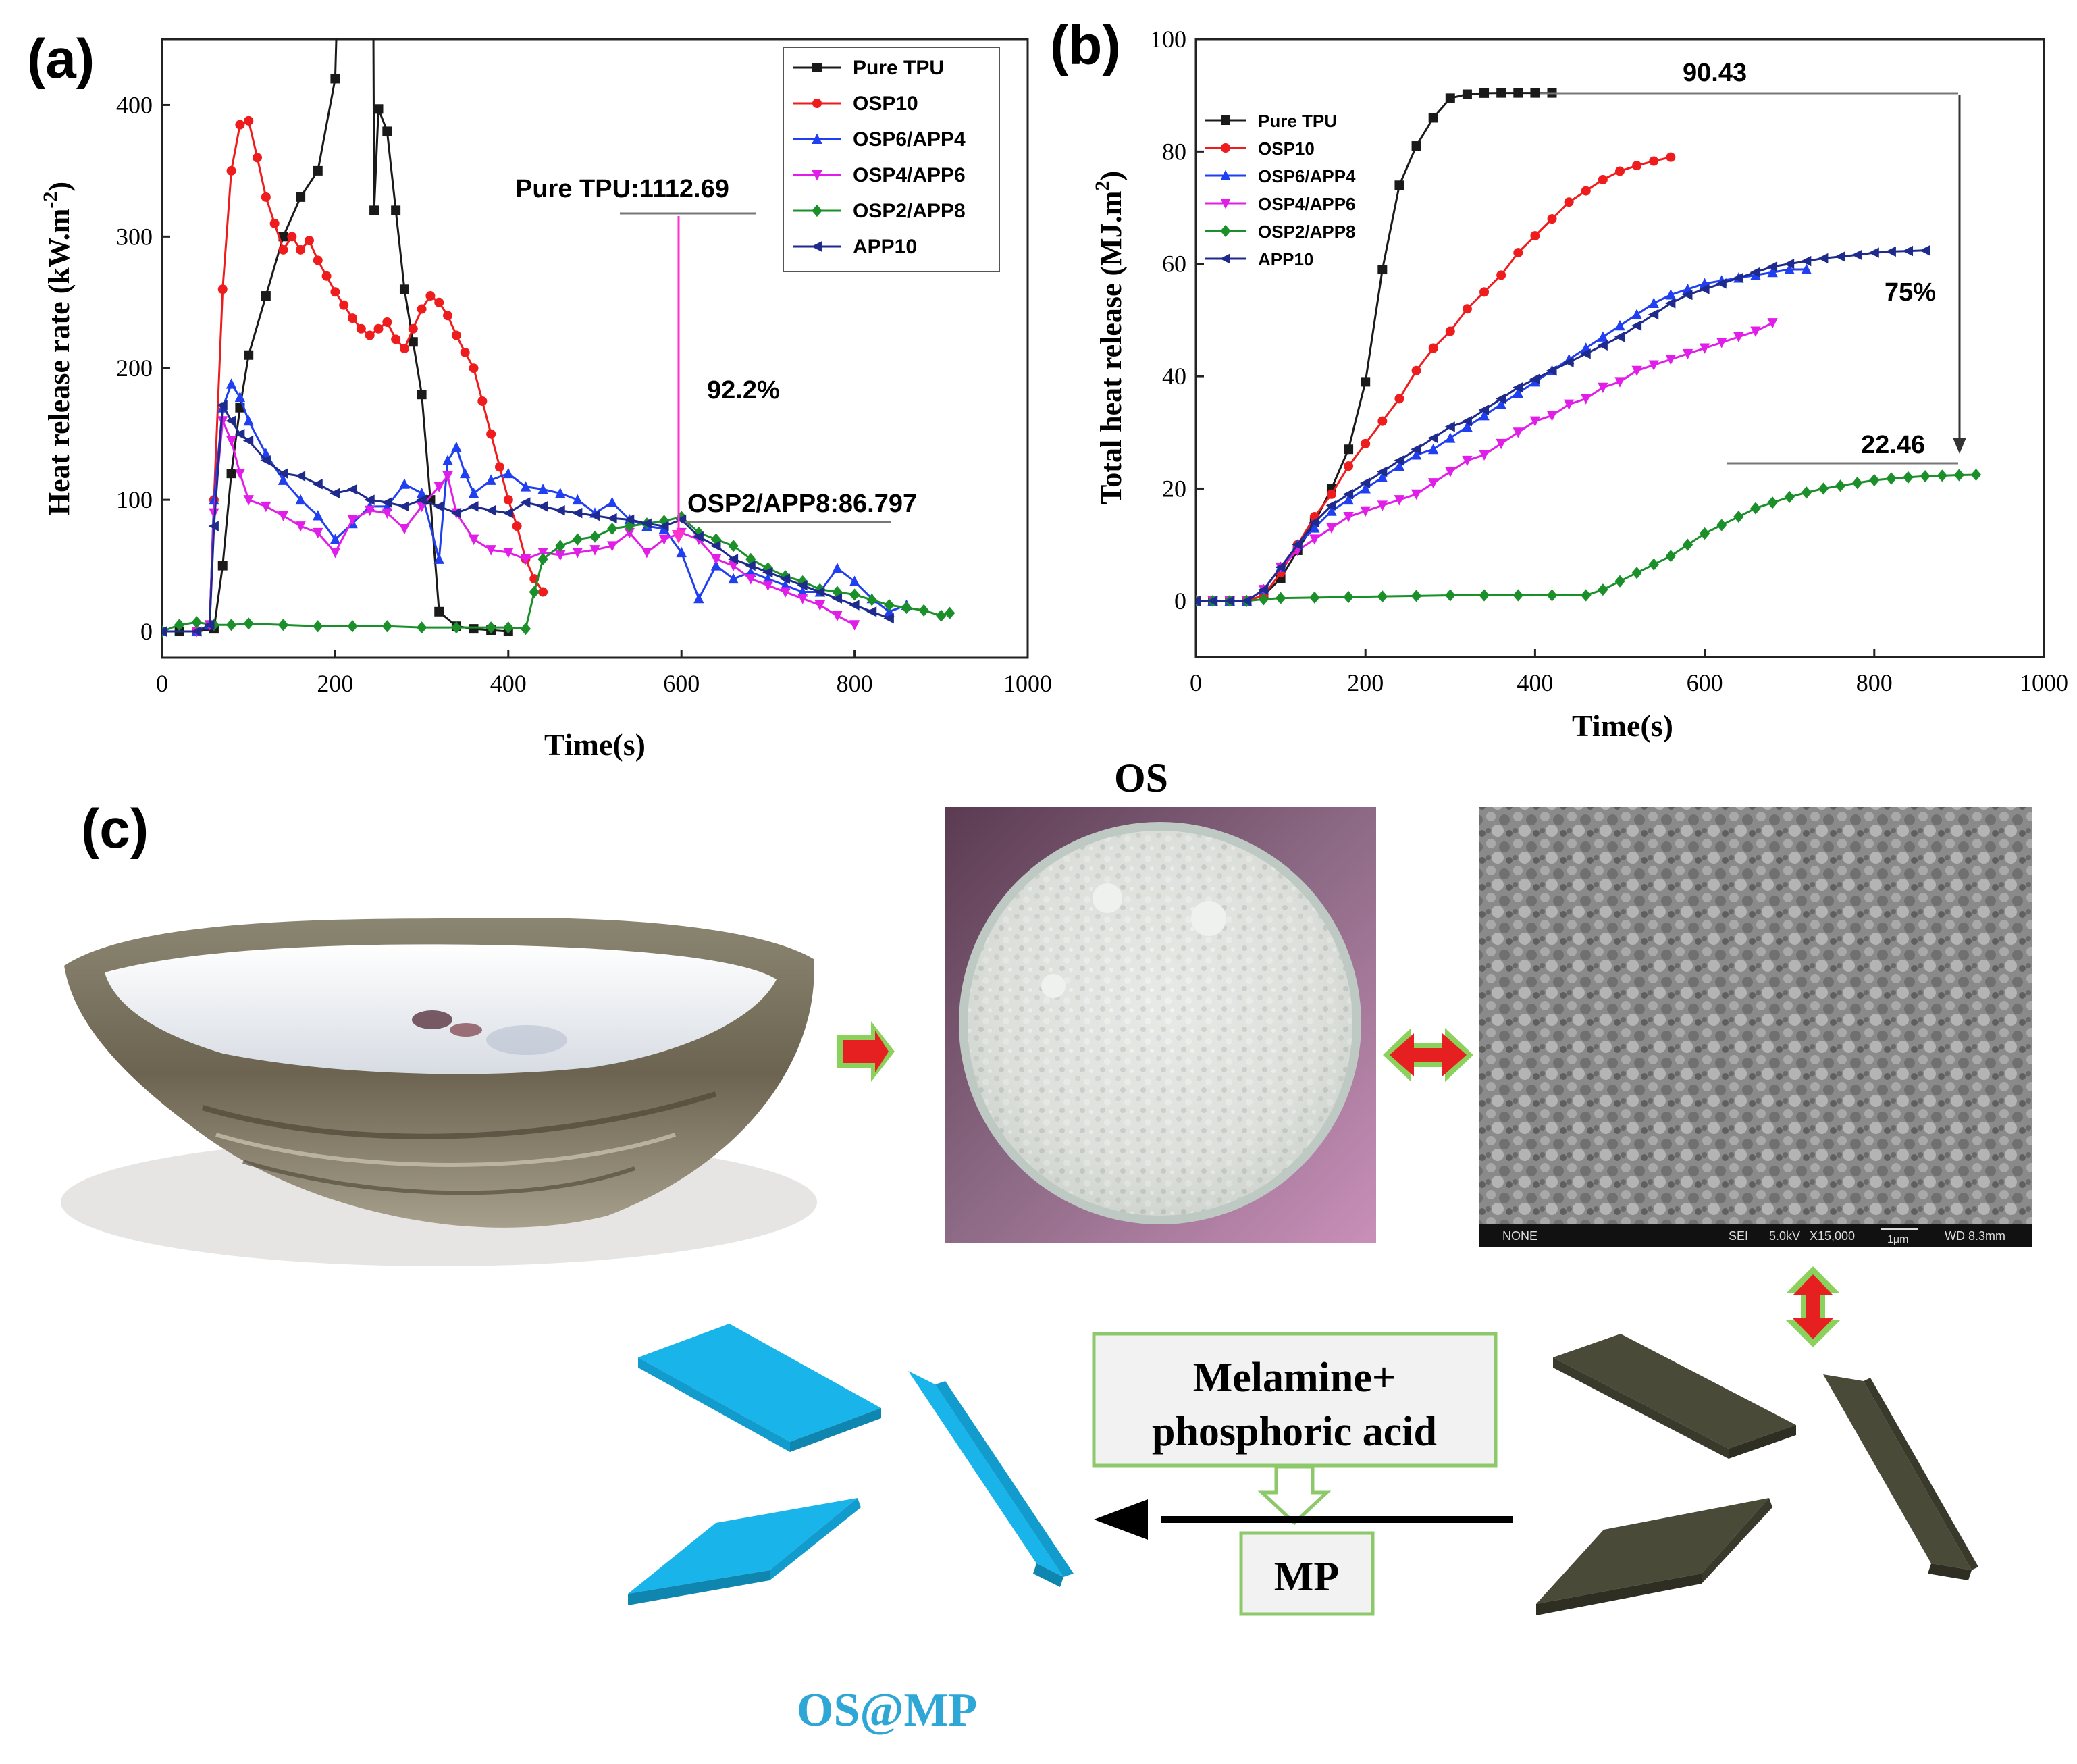 The image size is (2077, 1764). Describe the element at coordinates (678, 537) in the screenshot. I see `reduction-arrowhead-a` at that location.